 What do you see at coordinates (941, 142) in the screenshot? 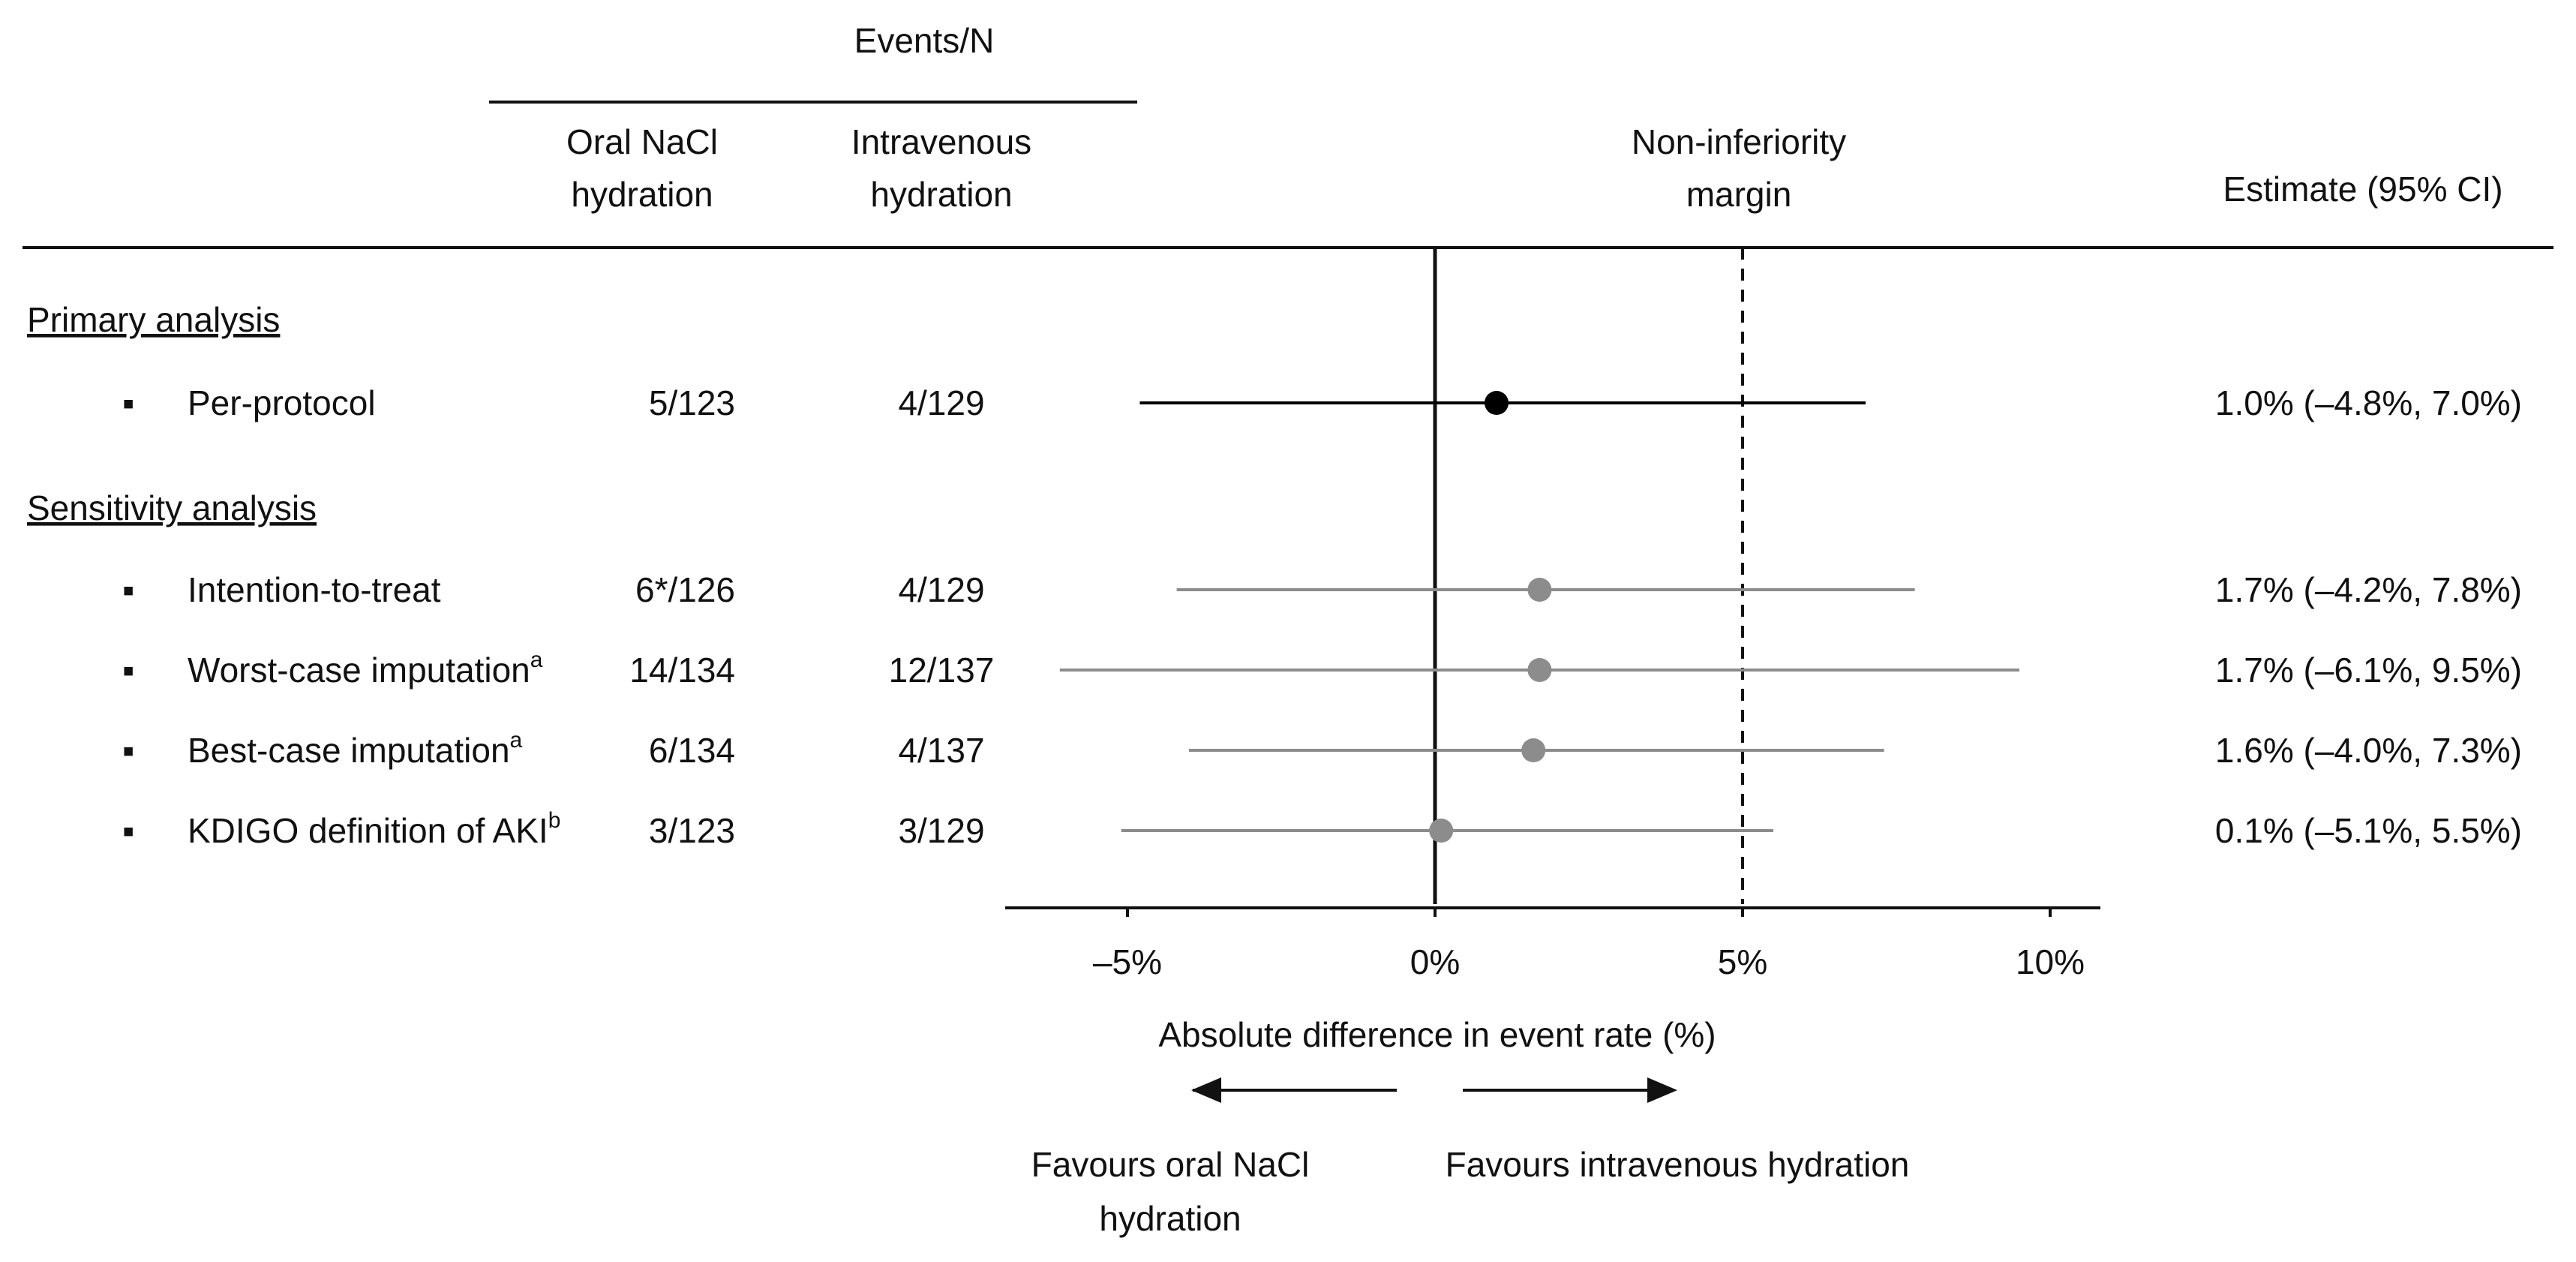
I see `iv-column-header-line1: Intravenous` at bounding box center [941, 142].